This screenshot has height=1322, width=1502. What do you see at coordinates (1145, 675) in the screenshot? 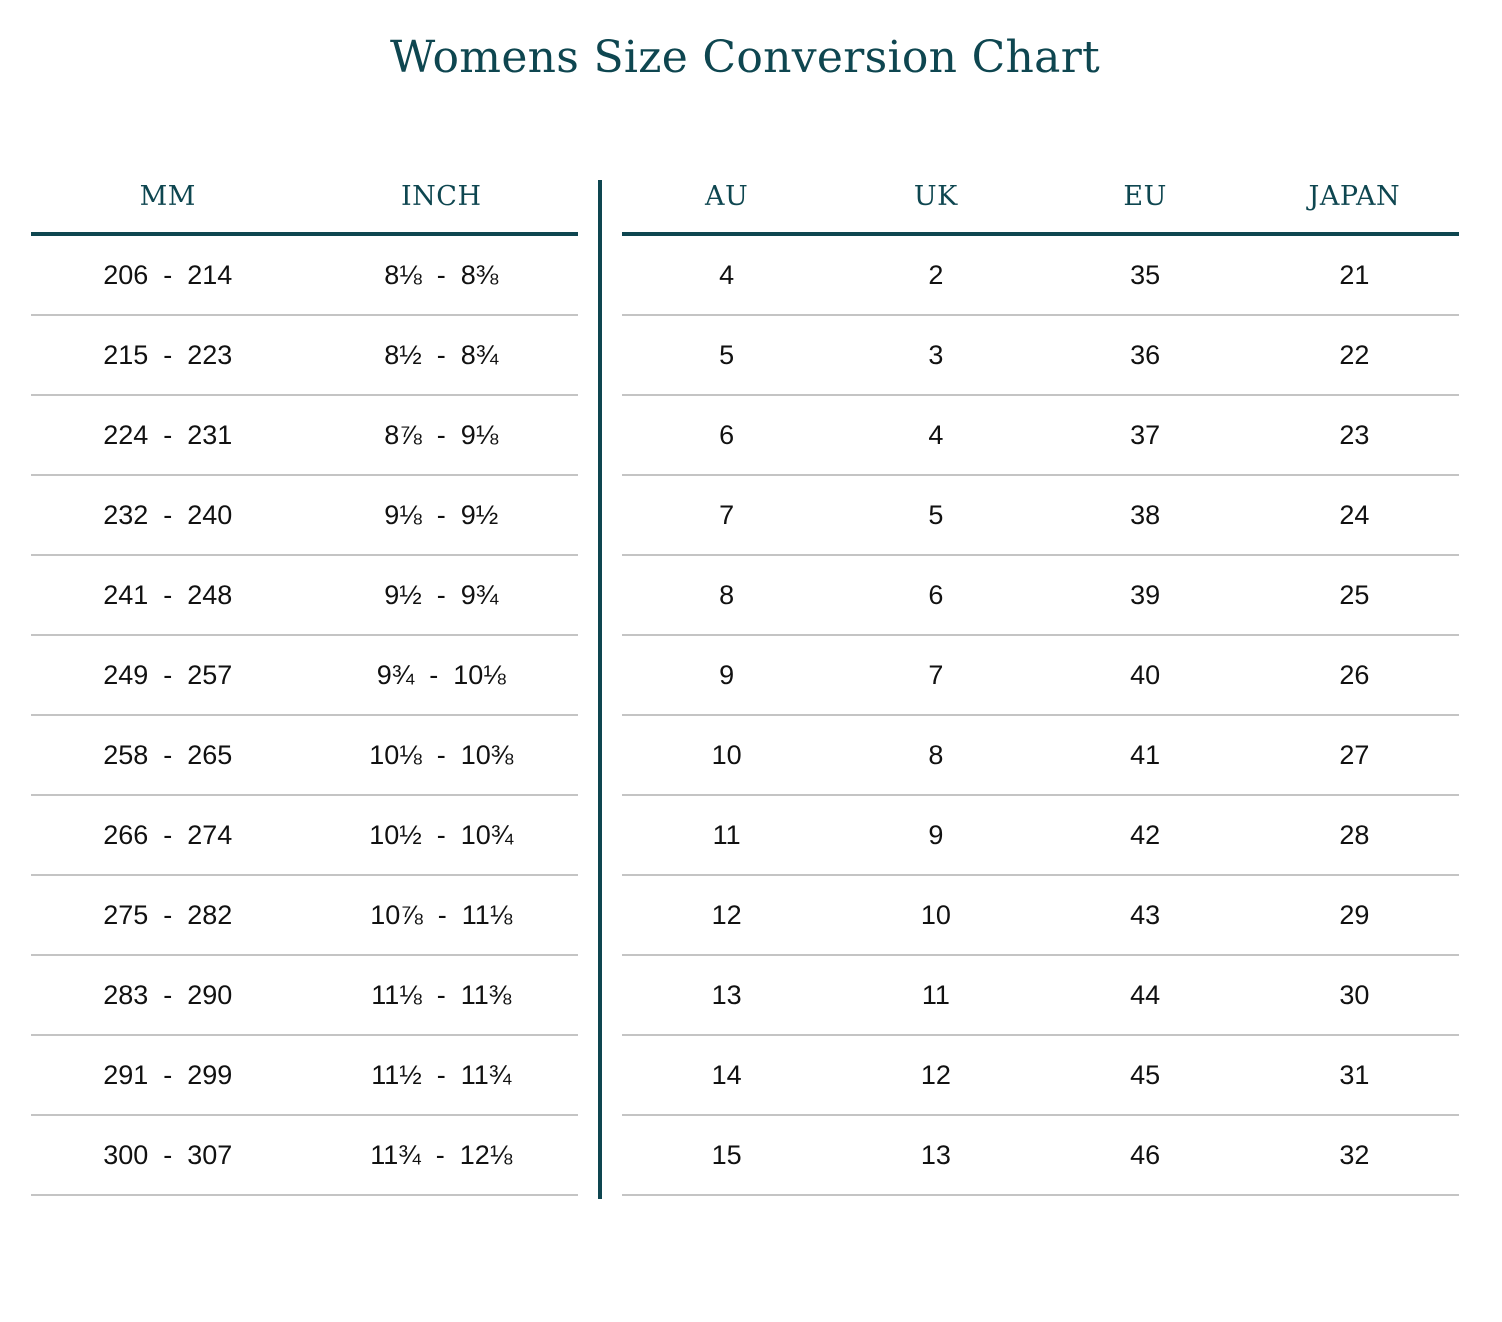
I see `eu-cell: 40` at bounding box center [1145, 675].